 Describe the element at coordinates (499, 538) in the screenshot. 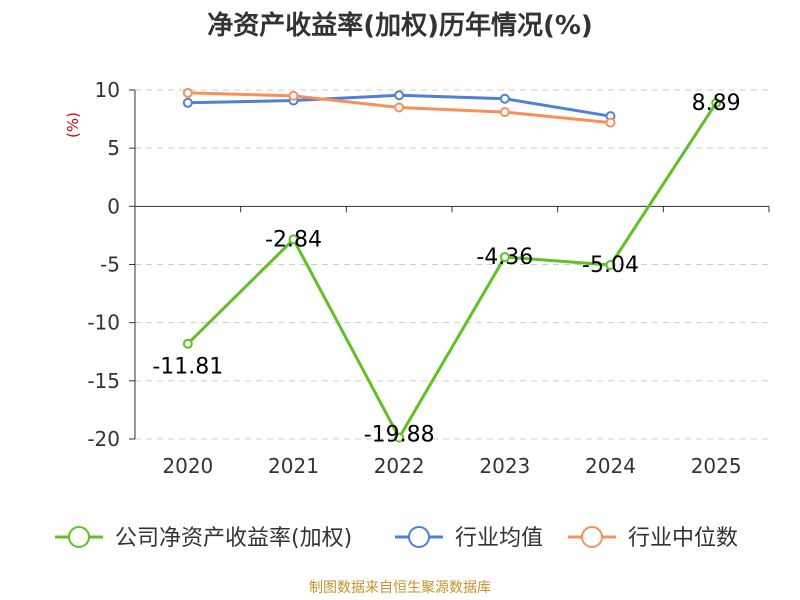

I see `legend-label: 行业均值` at that location.